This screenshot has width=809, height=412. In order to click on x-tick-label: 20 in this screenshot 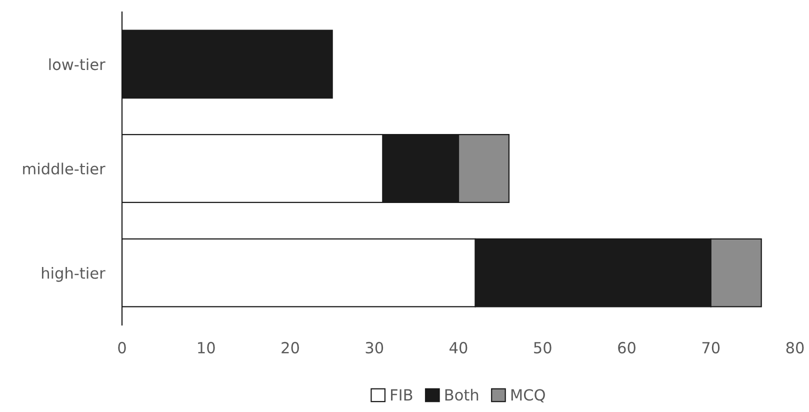, I will do `click(290, 348)`.